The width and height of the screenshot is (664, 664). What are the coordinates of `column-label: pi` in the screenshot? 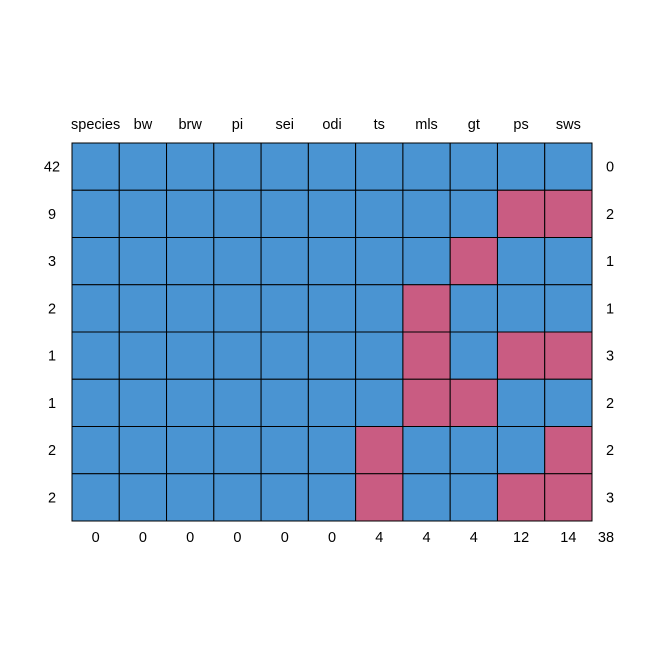 It's located at (237, 125).